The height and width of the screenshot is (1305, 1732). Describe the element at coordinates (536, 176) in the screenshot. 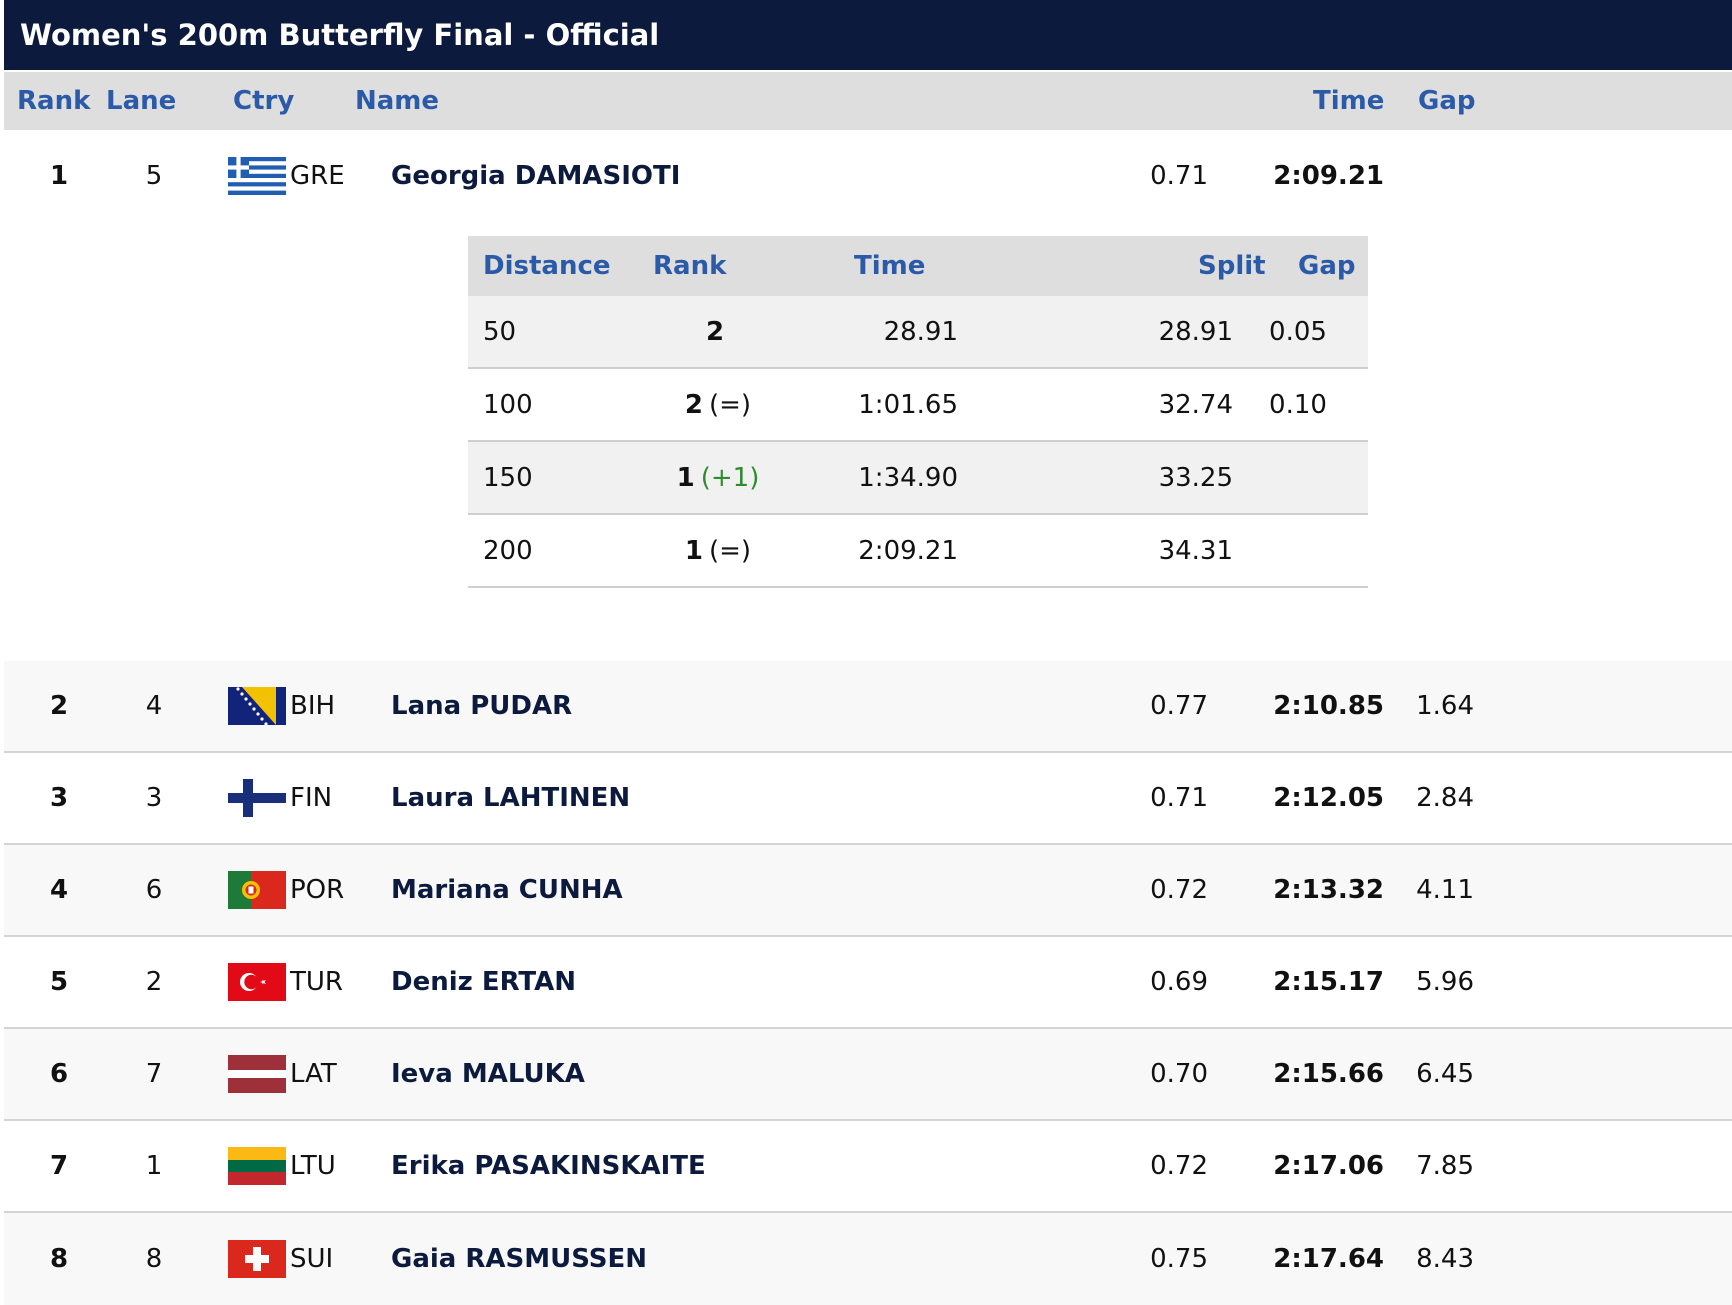

I see `athlete-name: Georgia DAMASIOTI` at that location.